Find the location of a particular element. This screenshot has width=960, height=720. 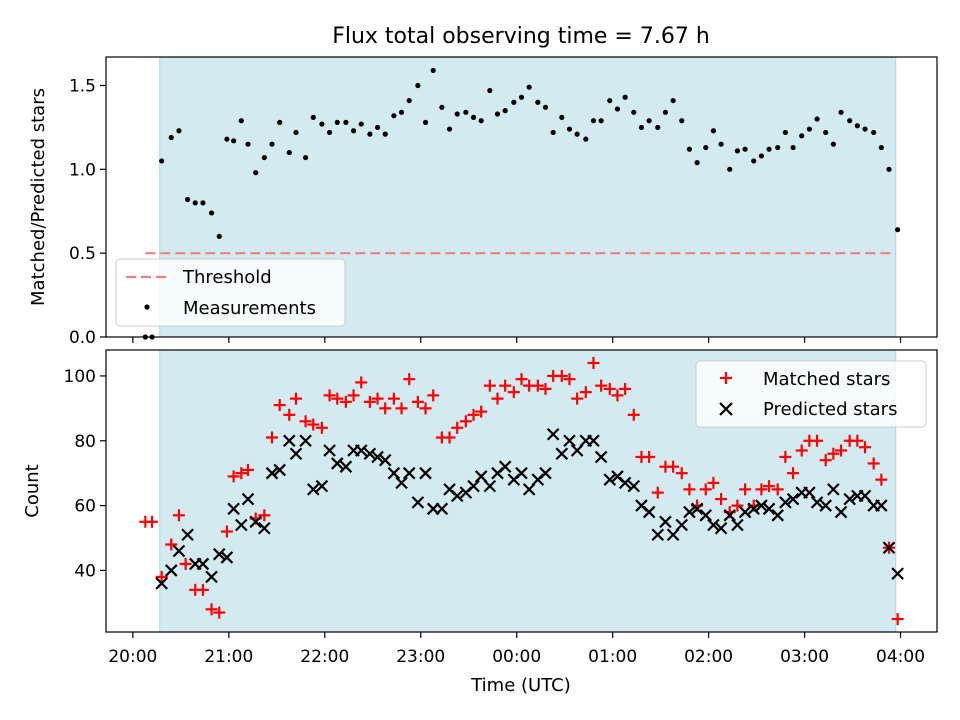

legend-measurements-swatch is located at coordinates (147, 307).